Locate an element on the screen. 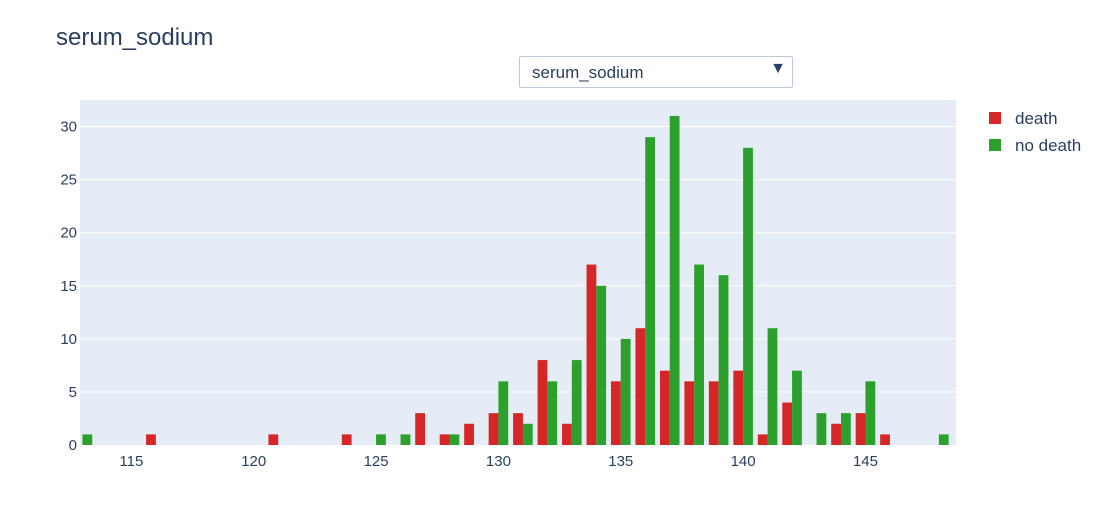  legend-item-no-death: no death is located at coordinates (1035, 145).